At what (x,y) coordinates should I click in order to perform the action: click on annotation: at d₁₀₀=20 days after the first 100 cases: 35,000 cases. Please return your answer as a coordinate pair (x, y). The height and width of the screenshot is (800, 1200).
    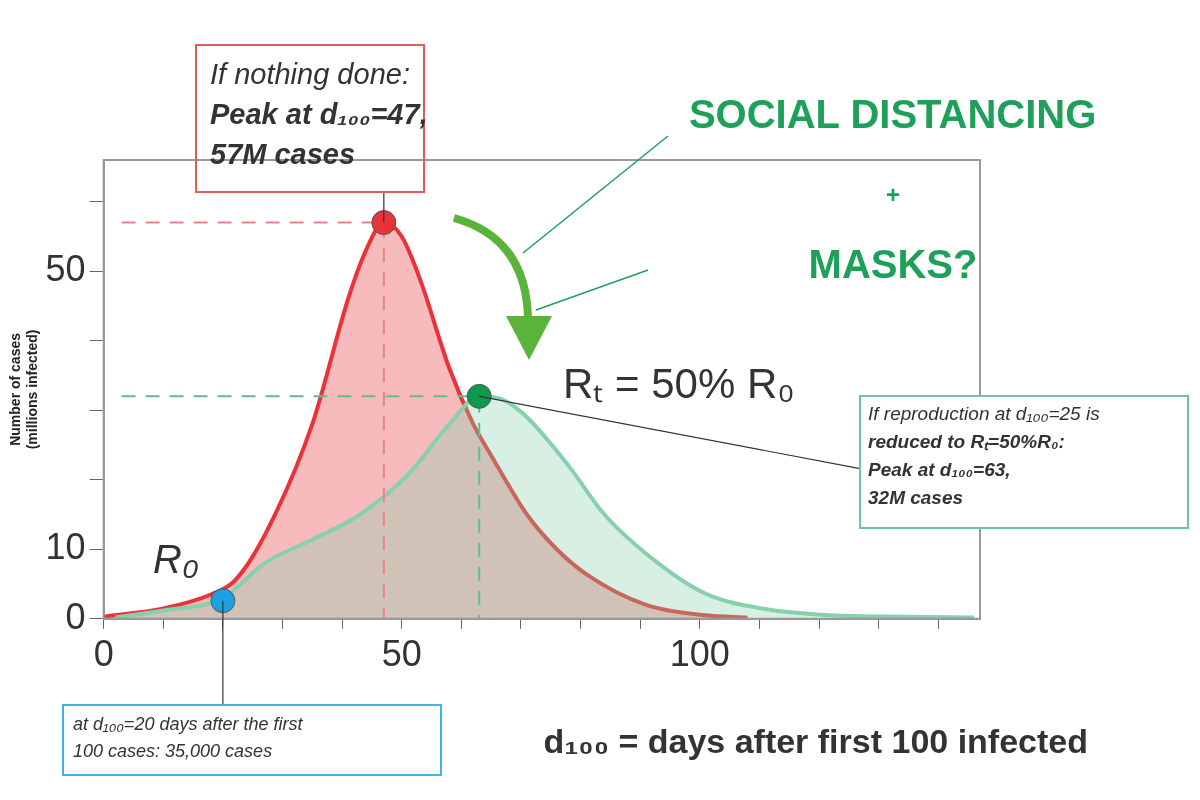
    Looking at the image, I should click on (188, 738).